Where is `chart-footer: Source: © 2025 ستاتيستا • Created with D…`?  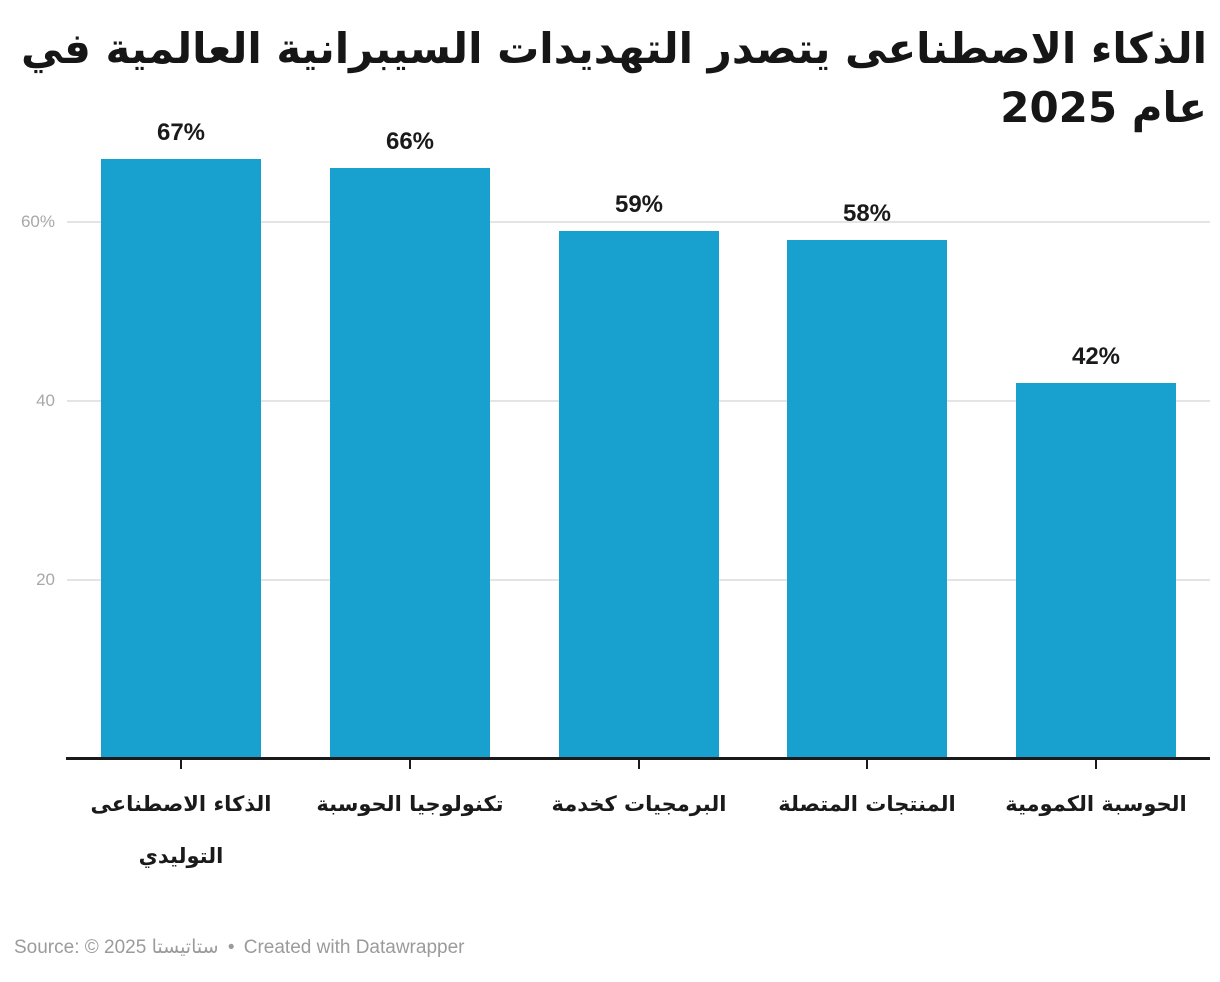 chart-footer: Source: © 2025 ستاتيستا • Created with D… is located at coordinates (610, 948).